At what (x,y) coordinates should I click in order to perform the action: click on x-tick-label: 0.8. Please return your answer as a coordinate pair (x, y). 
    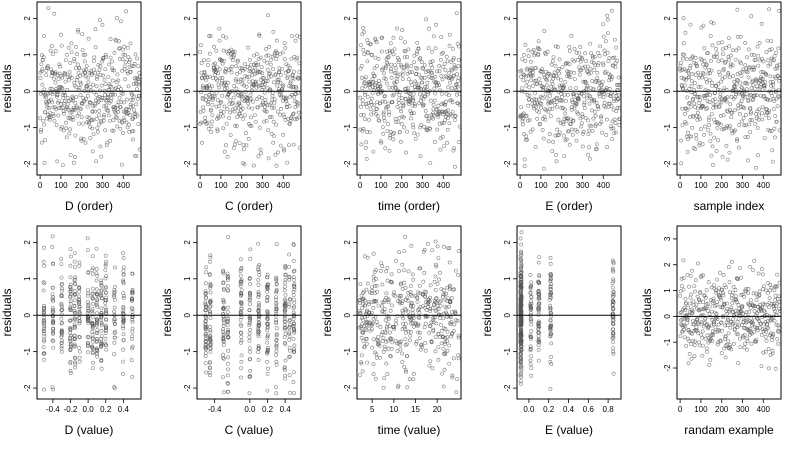
    Looking at the image, I should click on (609, 409).